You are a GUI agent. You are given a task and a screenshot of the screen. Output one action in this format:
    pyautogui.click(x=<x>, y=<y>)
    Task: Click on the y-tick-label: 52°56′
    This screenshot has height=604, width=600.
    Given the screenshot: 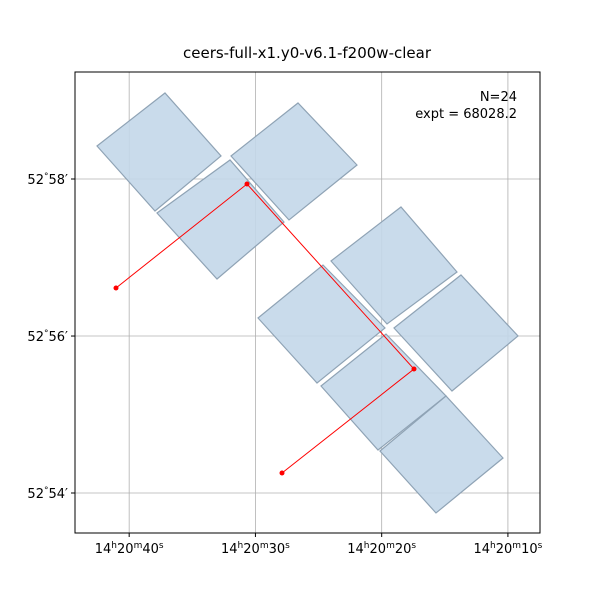 What is the action you would take?
    pyautogui.click(x=47, y=337)
    